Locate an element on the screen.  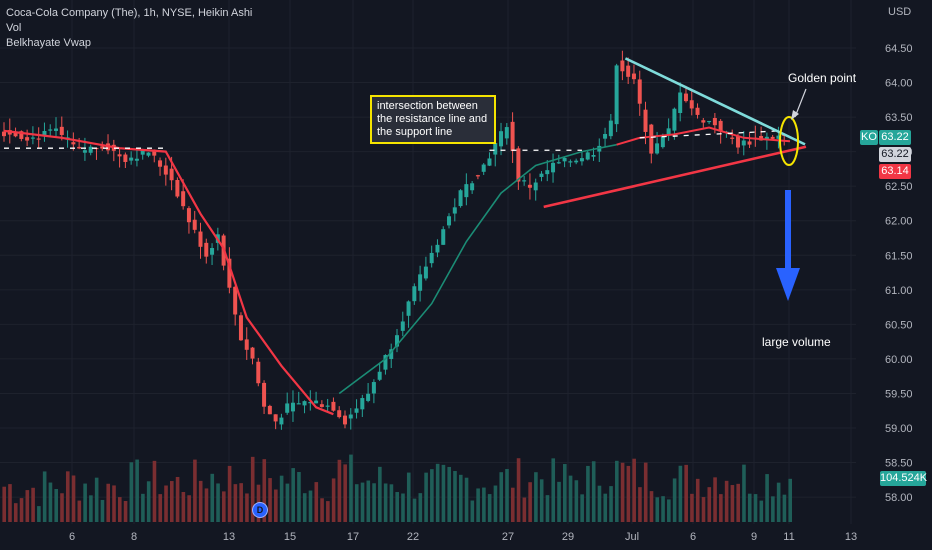
currency-label: USD is located at coordinates (900, 12).